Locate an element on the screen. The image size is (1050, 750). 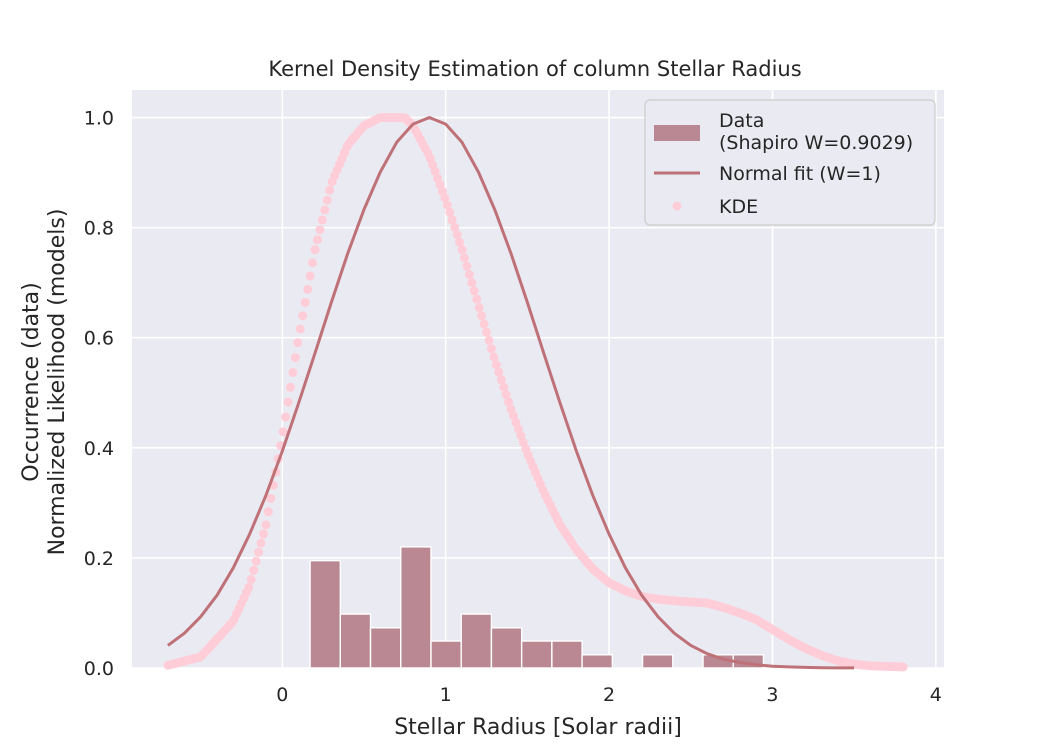
histogram-bars is located at coordinates (537, 607).